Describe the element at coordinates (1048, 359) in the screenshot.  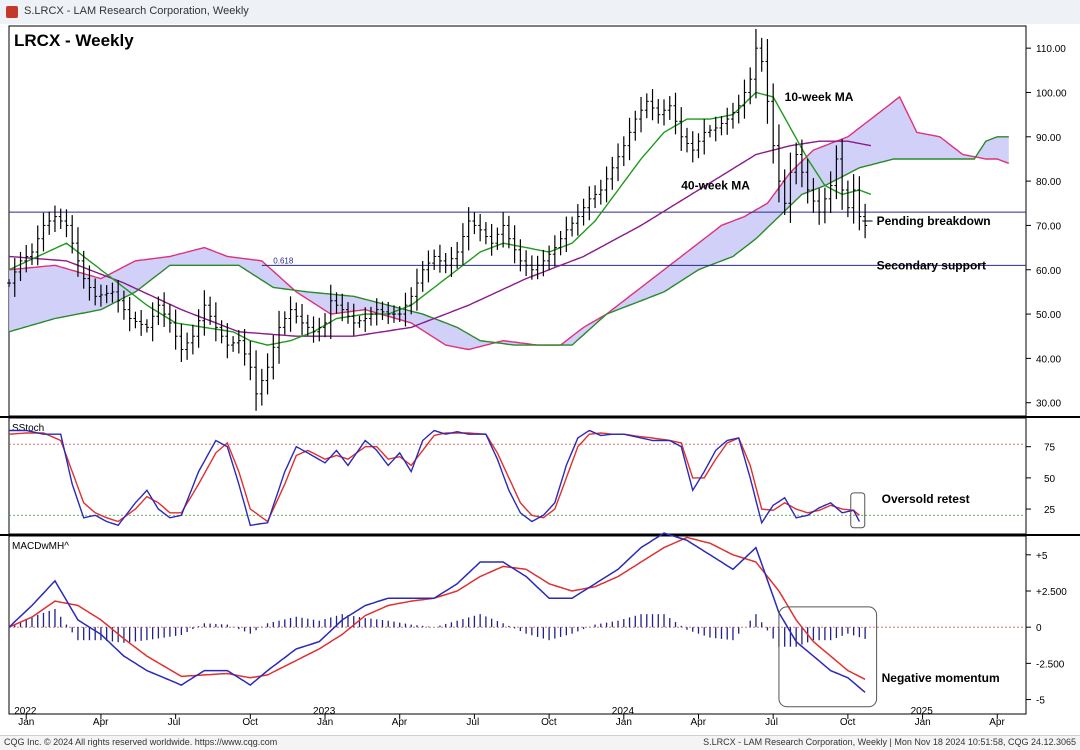
I see `price-ytick-label: 40.00` at that location.